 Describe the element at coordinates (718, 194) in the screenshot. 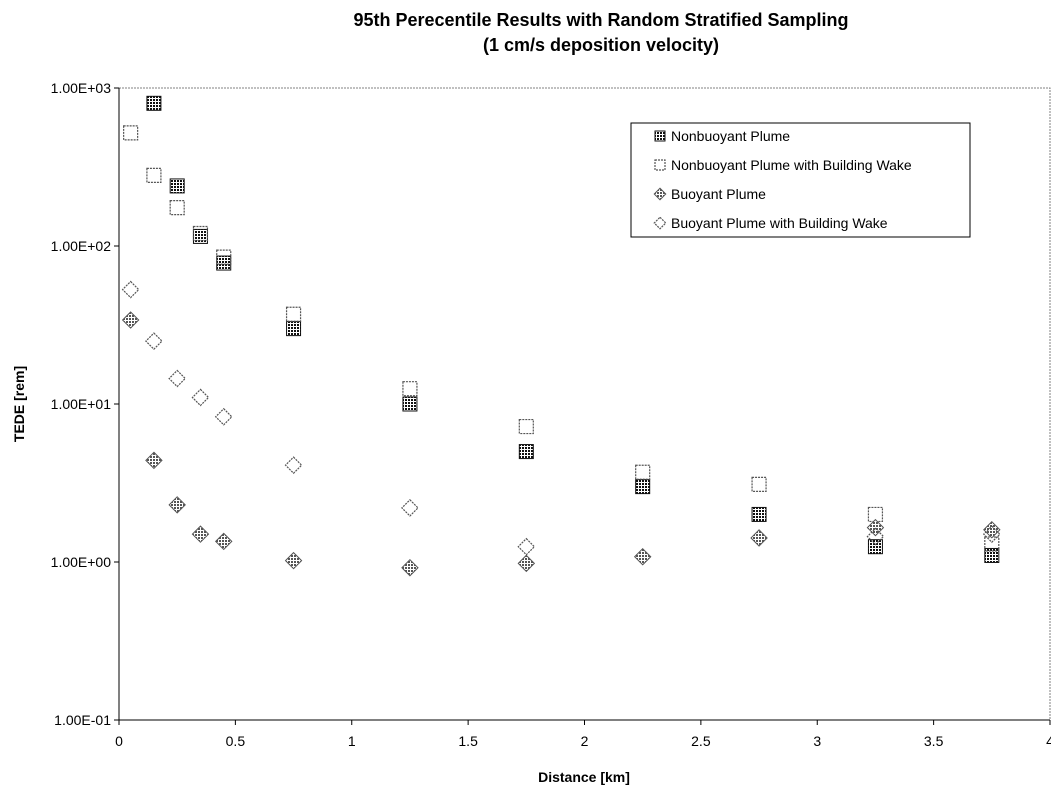

I see `legend-label: Buoyant Plume` at that location.